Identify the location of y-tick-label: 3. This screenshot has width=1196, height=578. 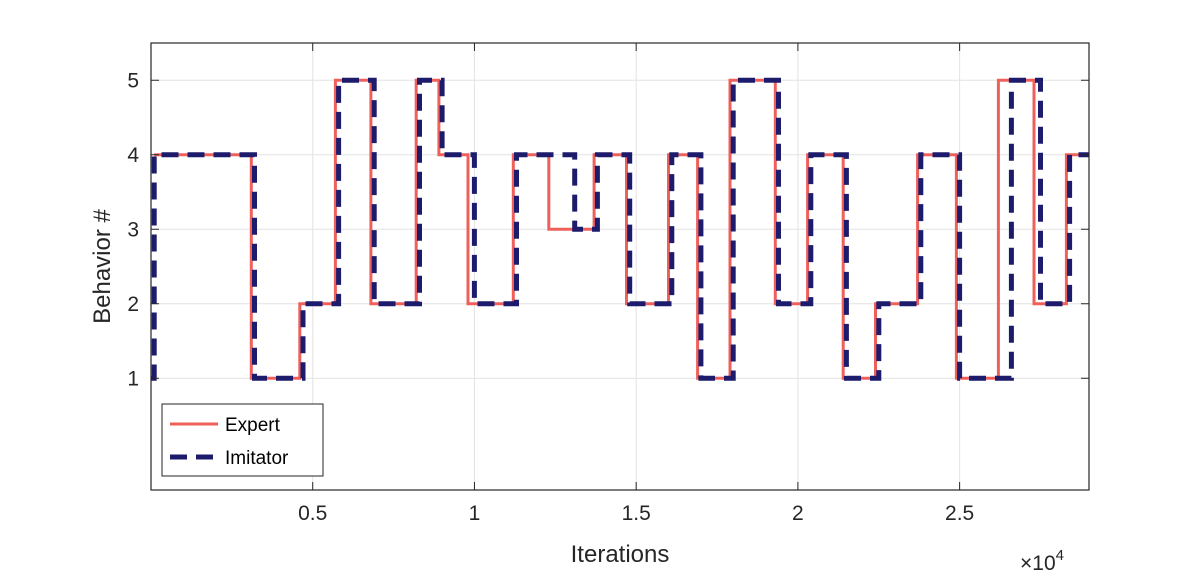
(133, 229).